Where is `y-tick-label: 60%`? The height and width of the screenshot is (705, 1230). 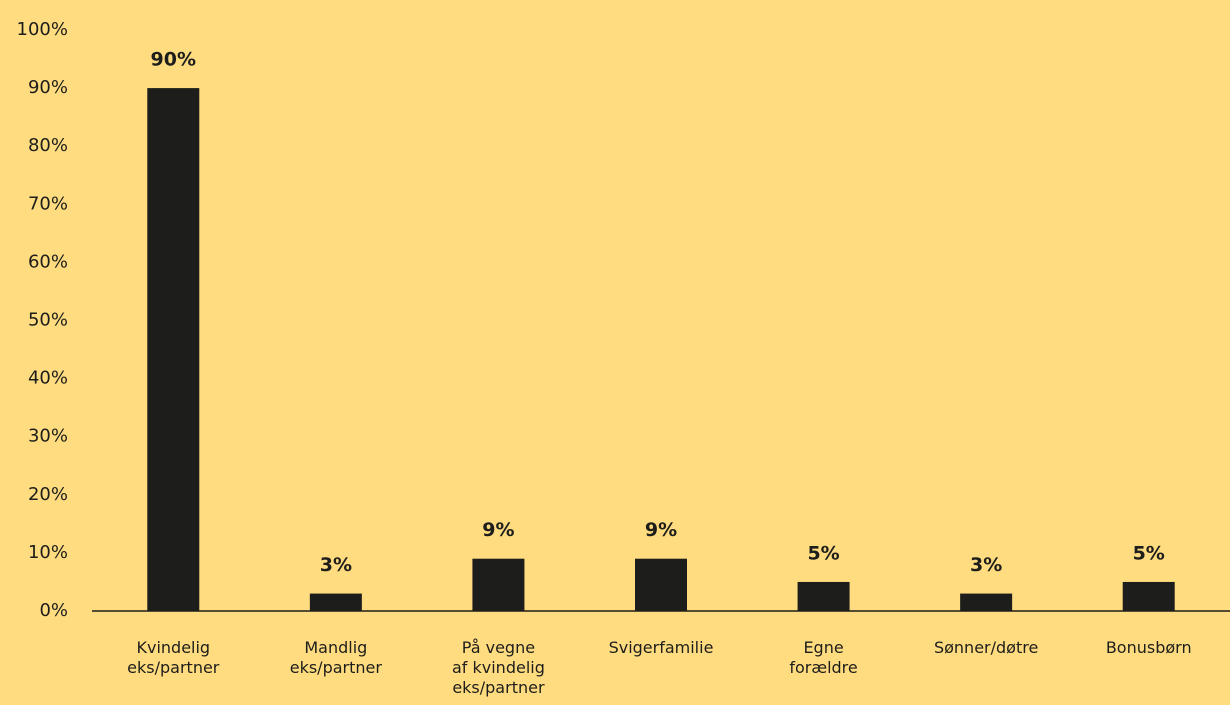
y-tick-label: 60% is located at coordinates (48, 261).